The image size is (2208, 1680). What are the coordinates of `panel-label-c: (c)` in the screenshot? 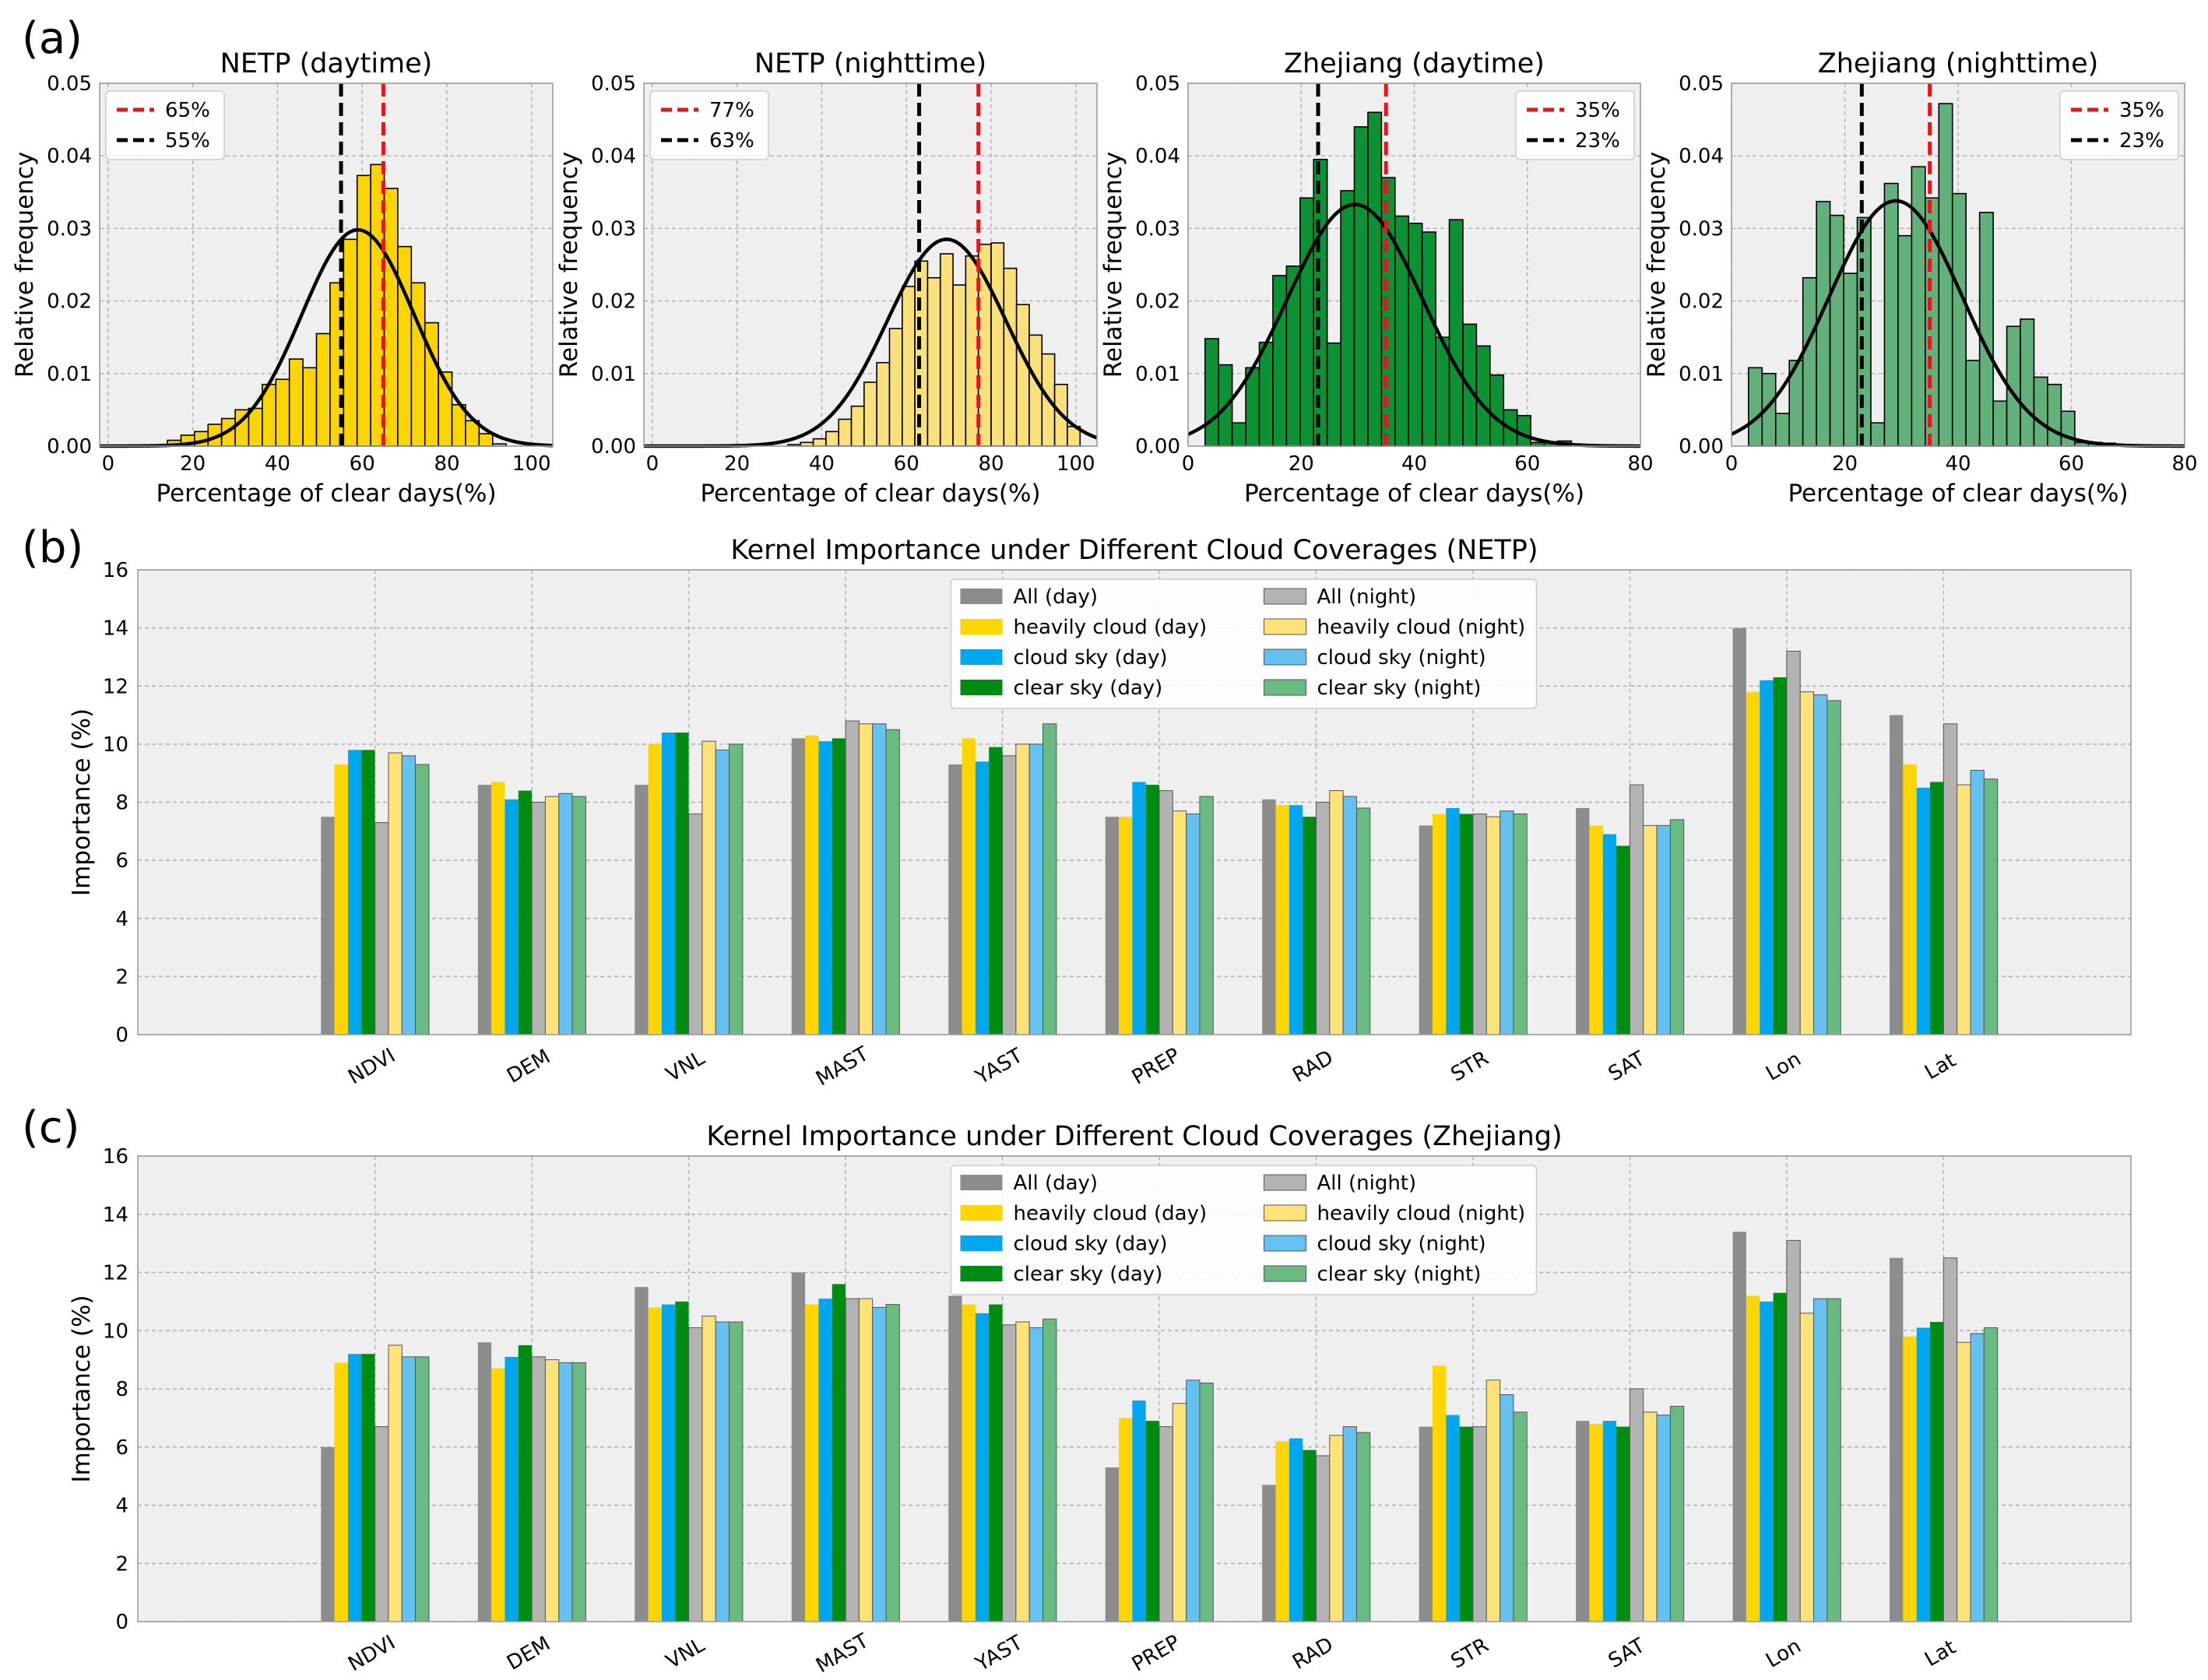 It's located at (50, 1128).